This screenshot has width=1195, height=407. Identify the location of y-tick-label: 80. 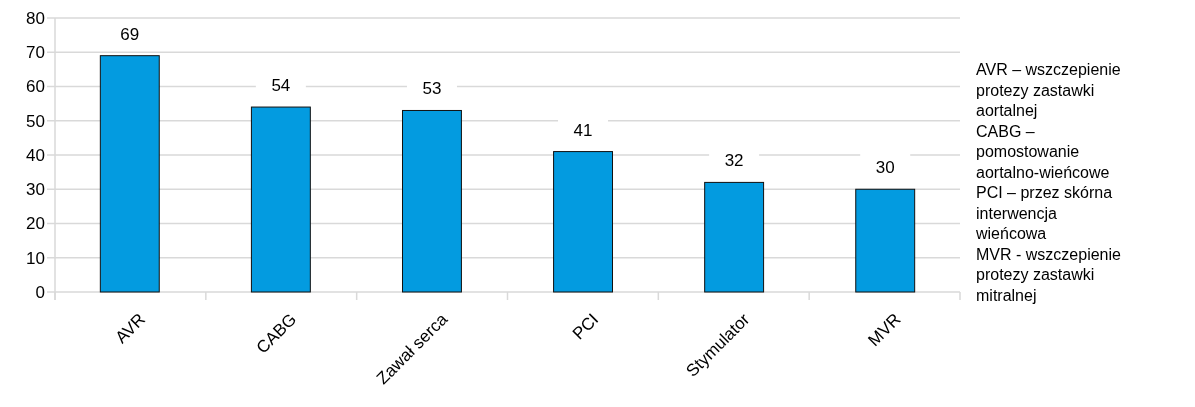
(35, 18).